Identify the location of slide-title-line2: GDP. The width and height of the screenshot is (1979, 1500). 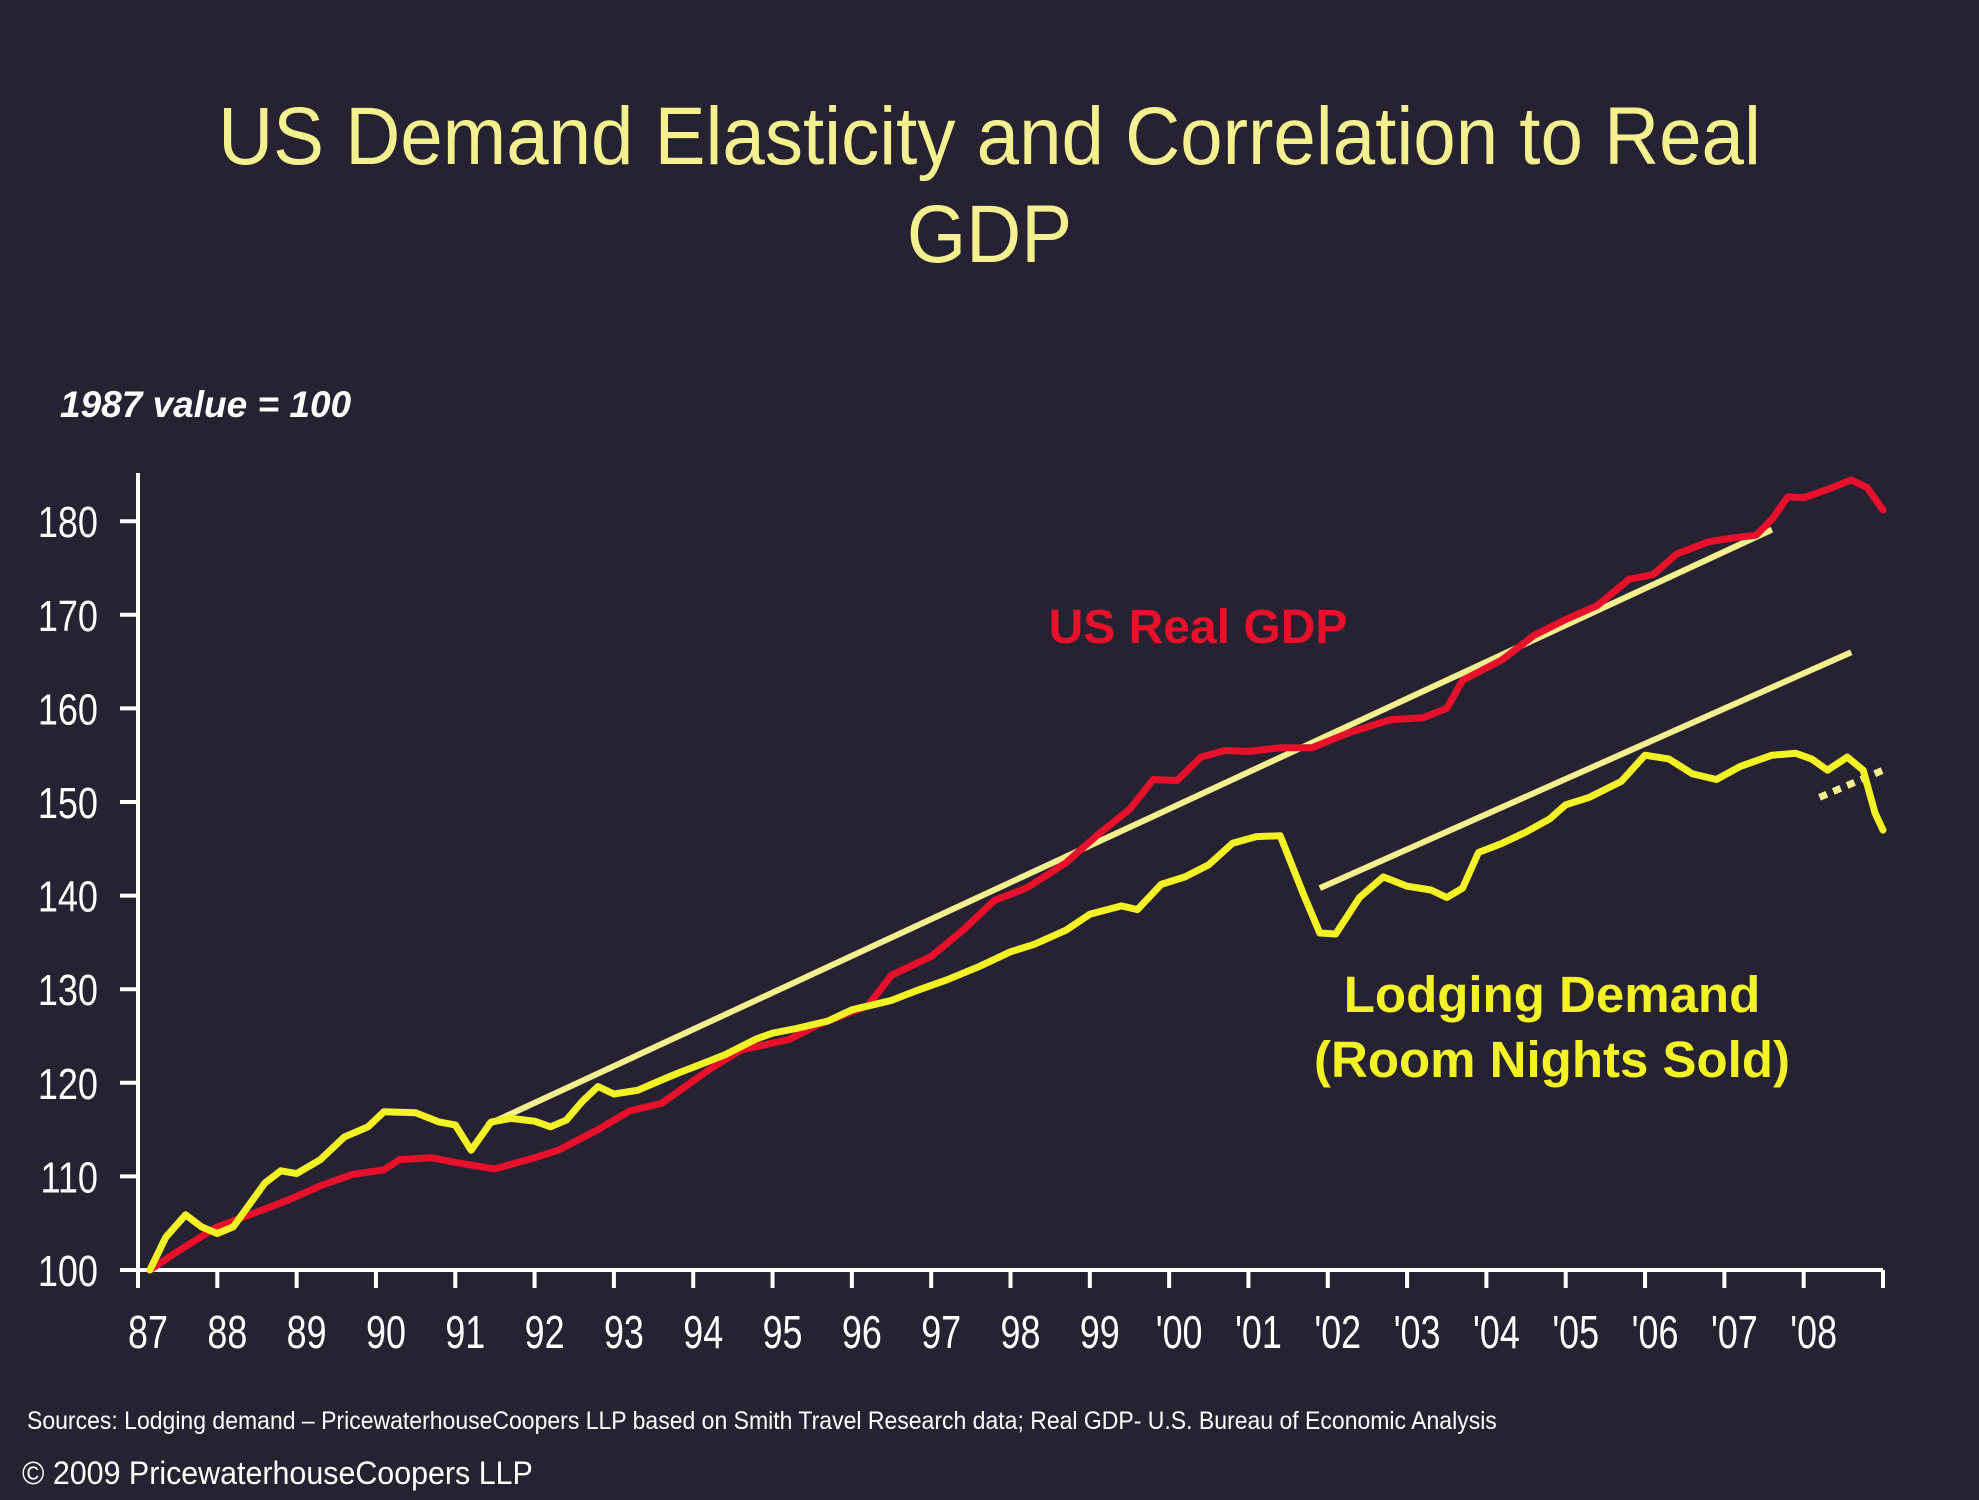
(989, 234).